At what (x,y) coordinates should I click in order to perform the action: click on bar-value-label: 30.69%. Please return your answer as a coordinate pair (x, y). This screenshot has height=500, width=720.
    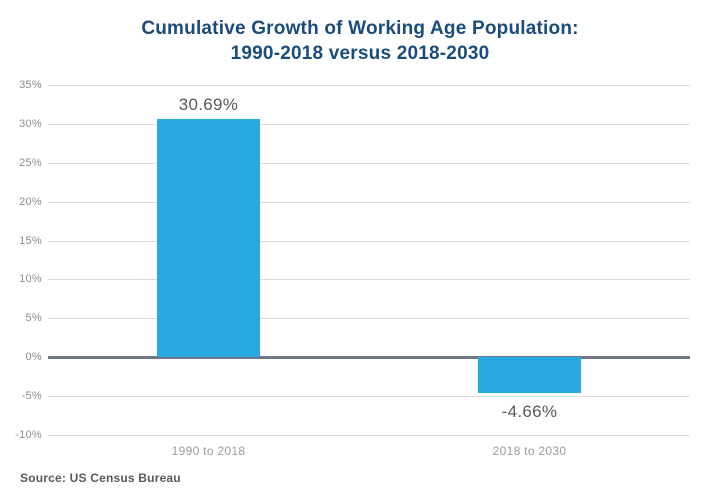
    Looking at the image, I should click on (208, 104).